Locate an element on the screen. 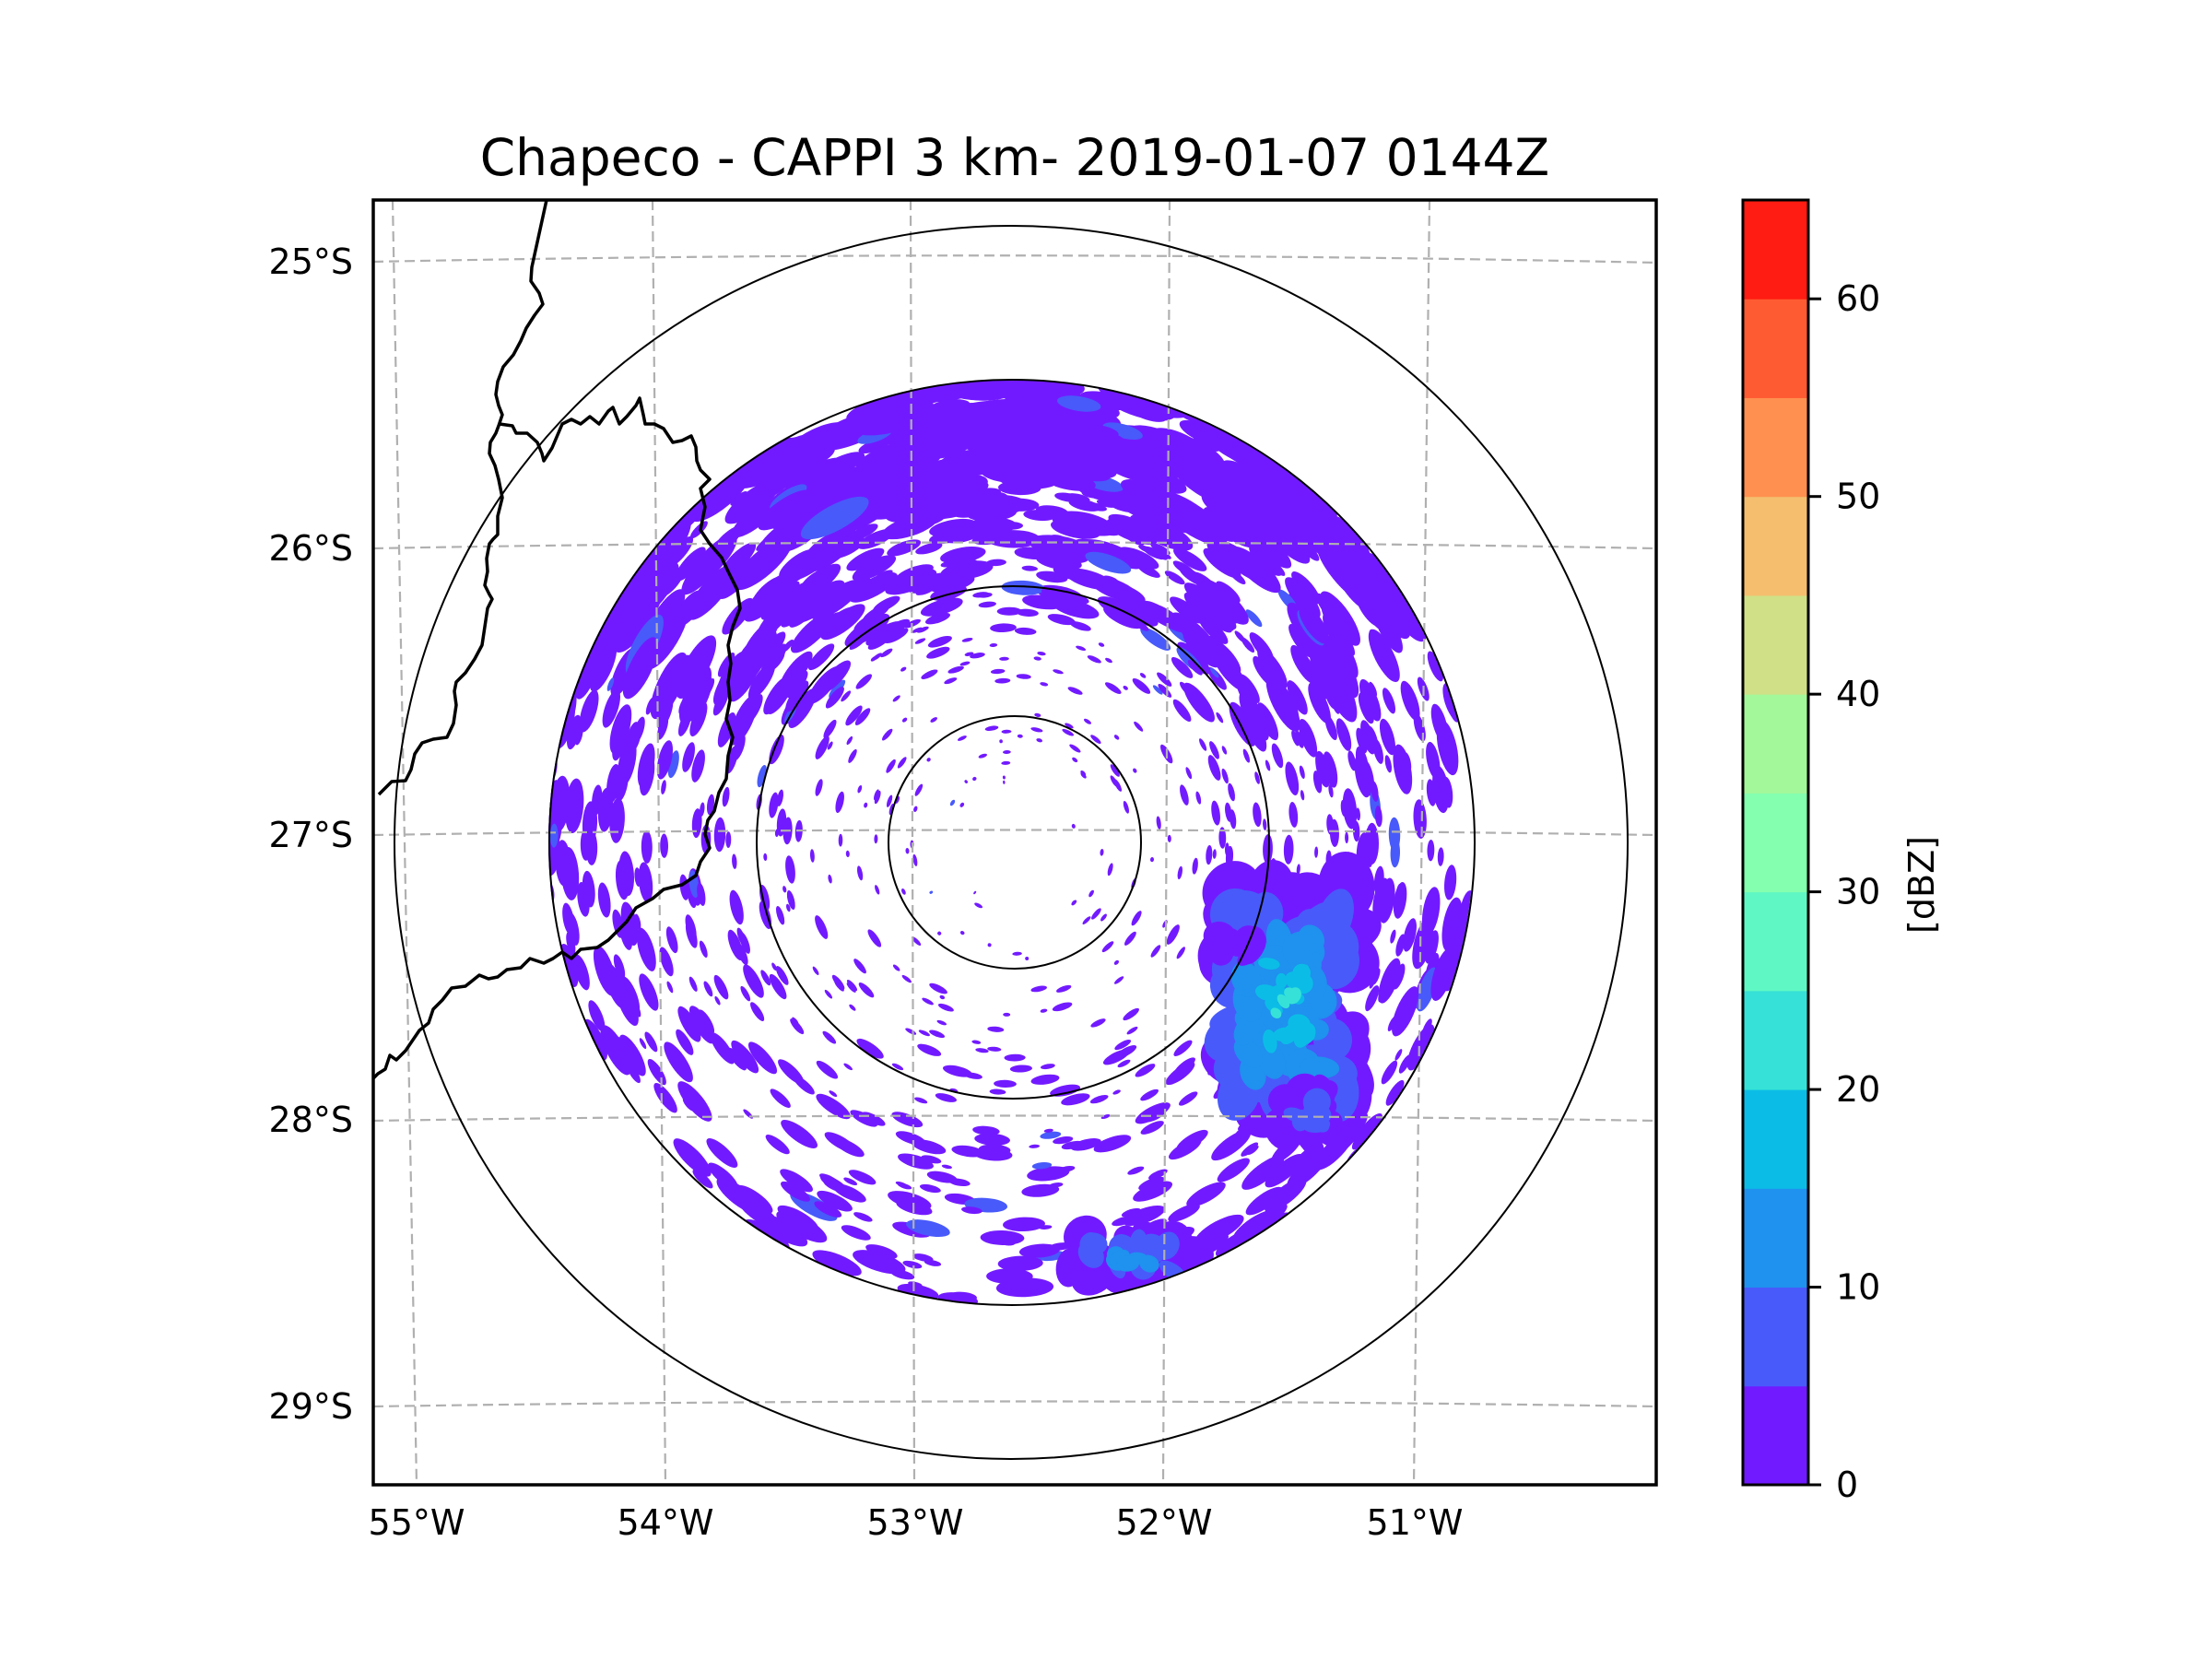  border-argentina-brazil is located at coordinates (462, 498).